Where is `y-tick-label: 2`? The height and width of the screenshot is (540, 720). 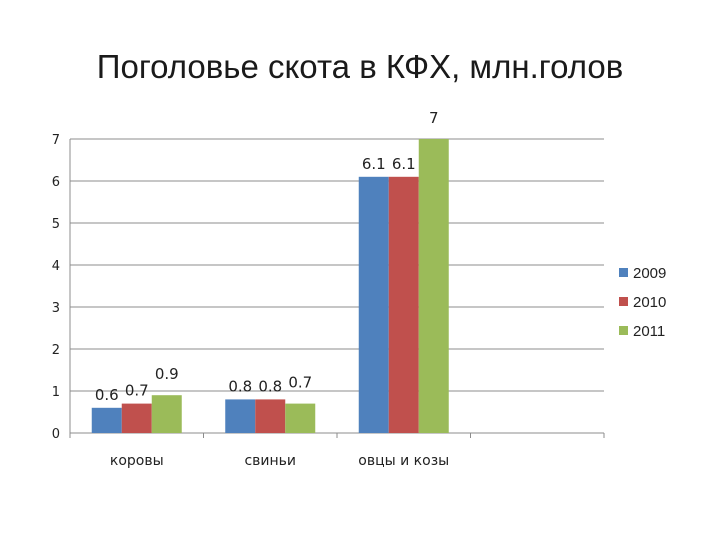 y-tick-label: 2 is located at coordinates (56, 350).